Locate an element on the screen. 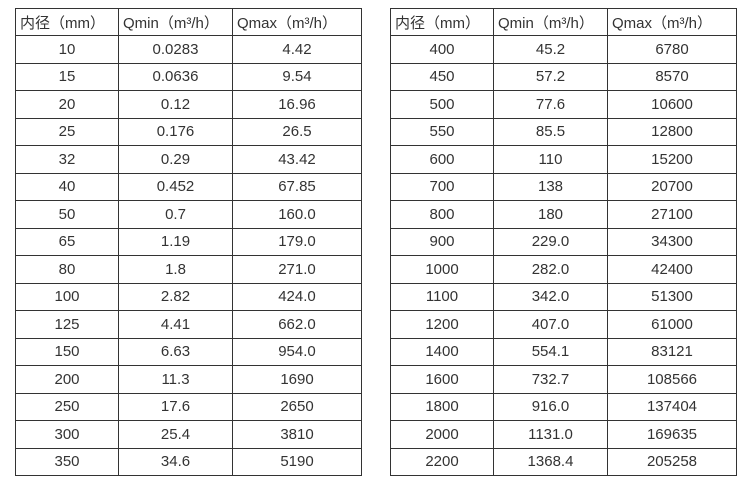 Image resolution: width=750 pixels, height=483 pixels. qmin-cell: 554.1 is located at coordinates (550, 351).